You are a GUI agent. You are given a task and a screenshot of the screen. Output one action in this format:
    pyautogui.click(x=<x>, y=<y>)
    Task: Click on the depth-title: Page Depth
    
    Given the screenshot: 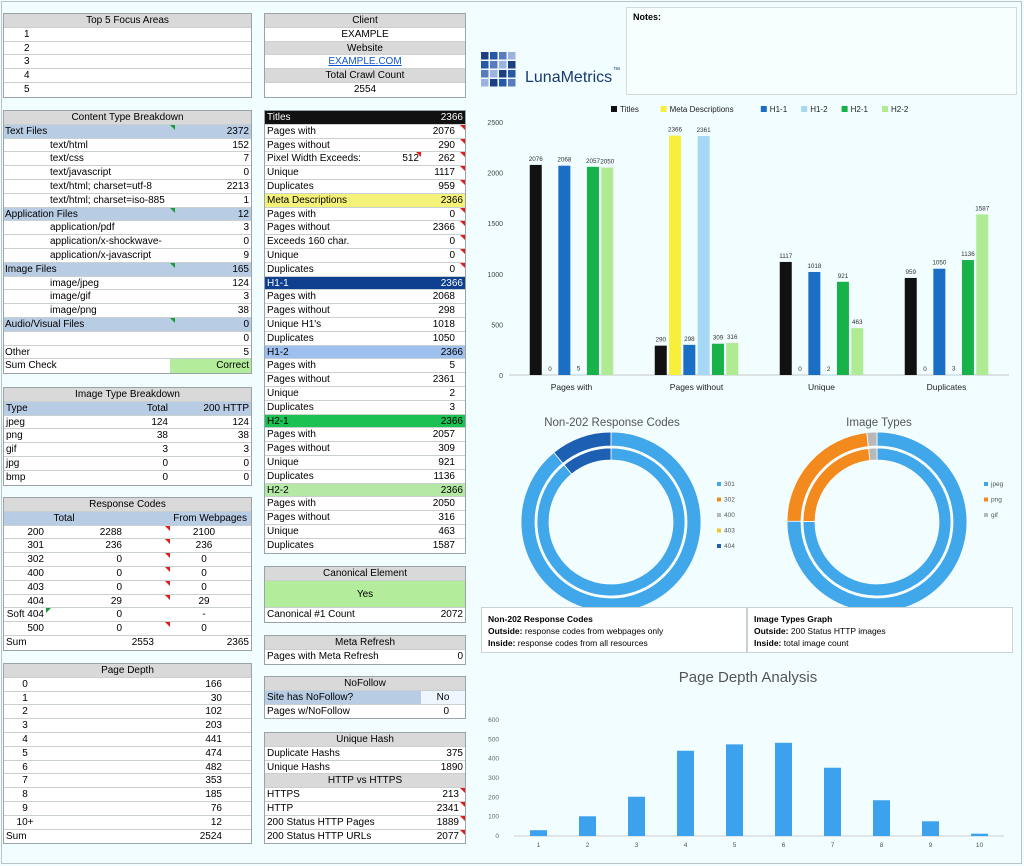 What is the action you would take?
    pyautogui.click(x=127, y=671)
    